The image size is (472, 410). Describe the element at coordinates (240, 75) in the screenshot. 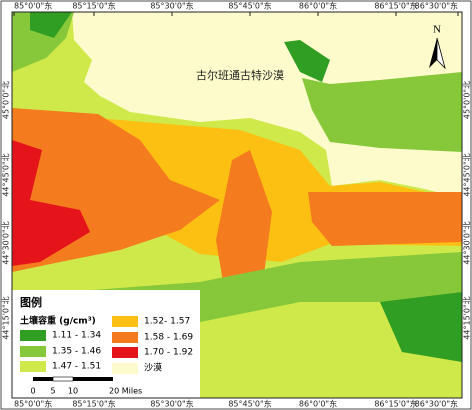

I see `desert-label: 古尔班通古特沙漠` at that location.